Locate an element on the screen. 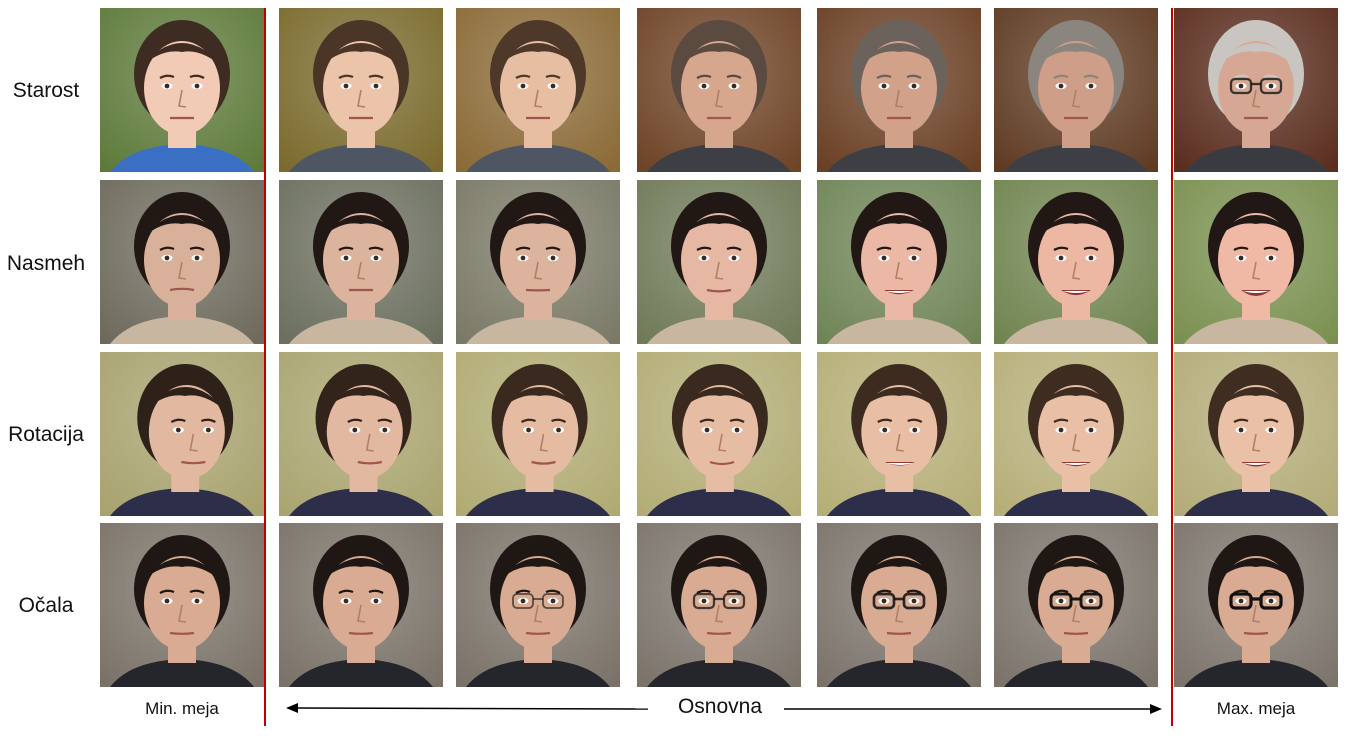 This screenshot has width=1350, height=739. min-boundary-label: Min. meja is located at coordinates (182, 708).